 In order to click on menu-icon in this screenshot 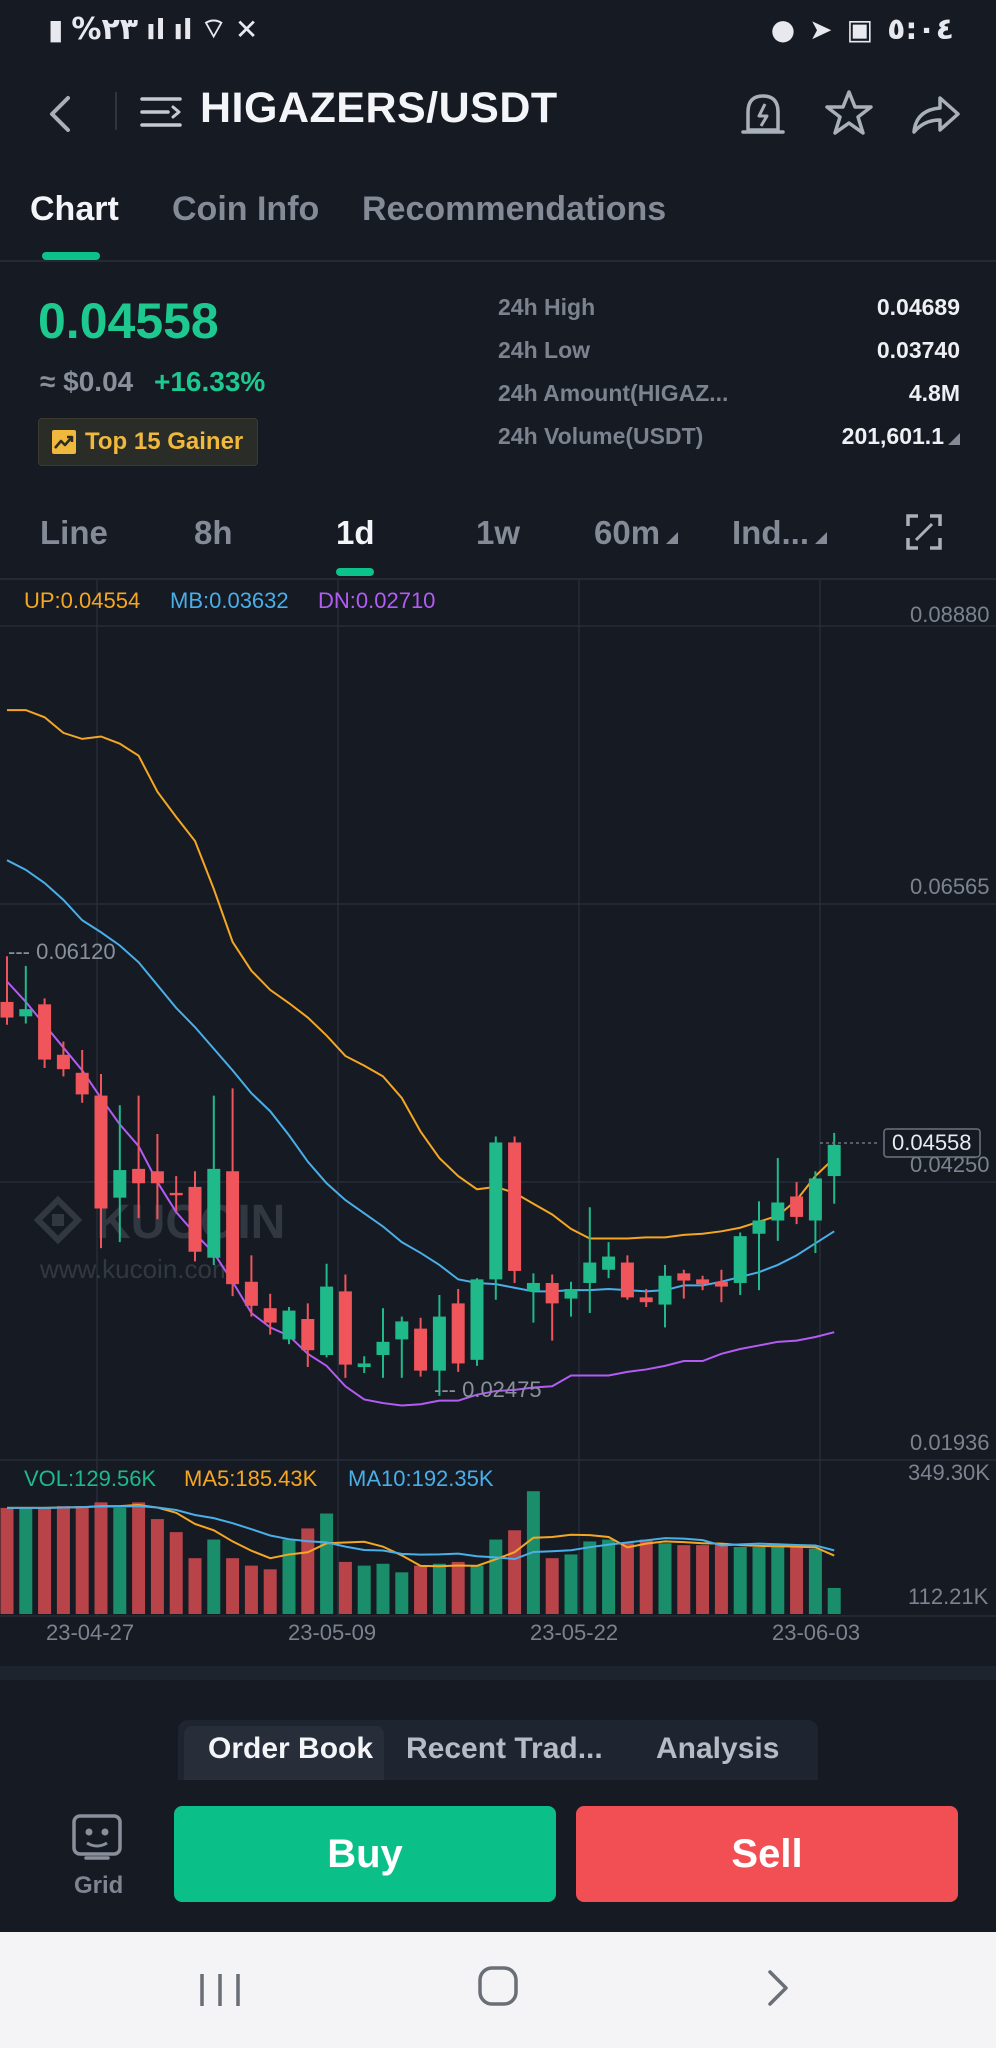, I will do `click(161, 112)`.